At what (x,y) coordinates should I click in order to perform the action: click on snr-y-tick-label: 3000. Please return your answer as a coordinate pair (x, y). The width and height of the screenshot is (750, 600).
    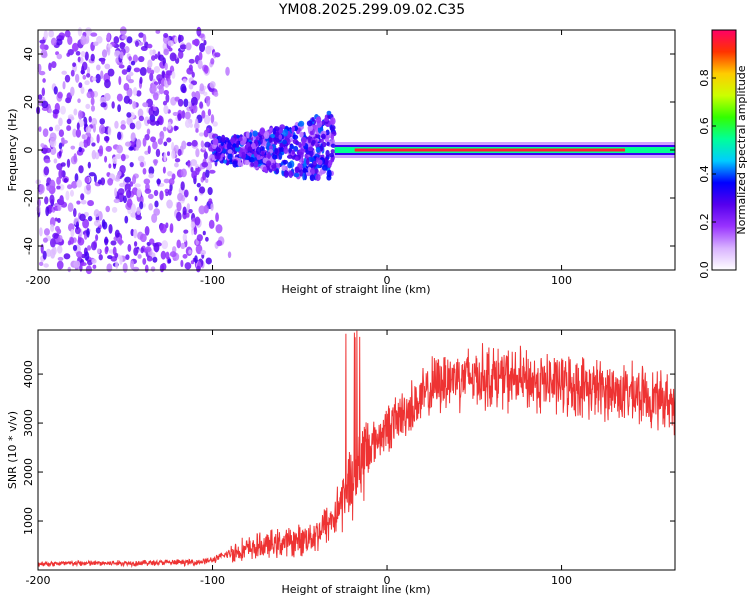
    Looking at the image, I should click on (28, 423).